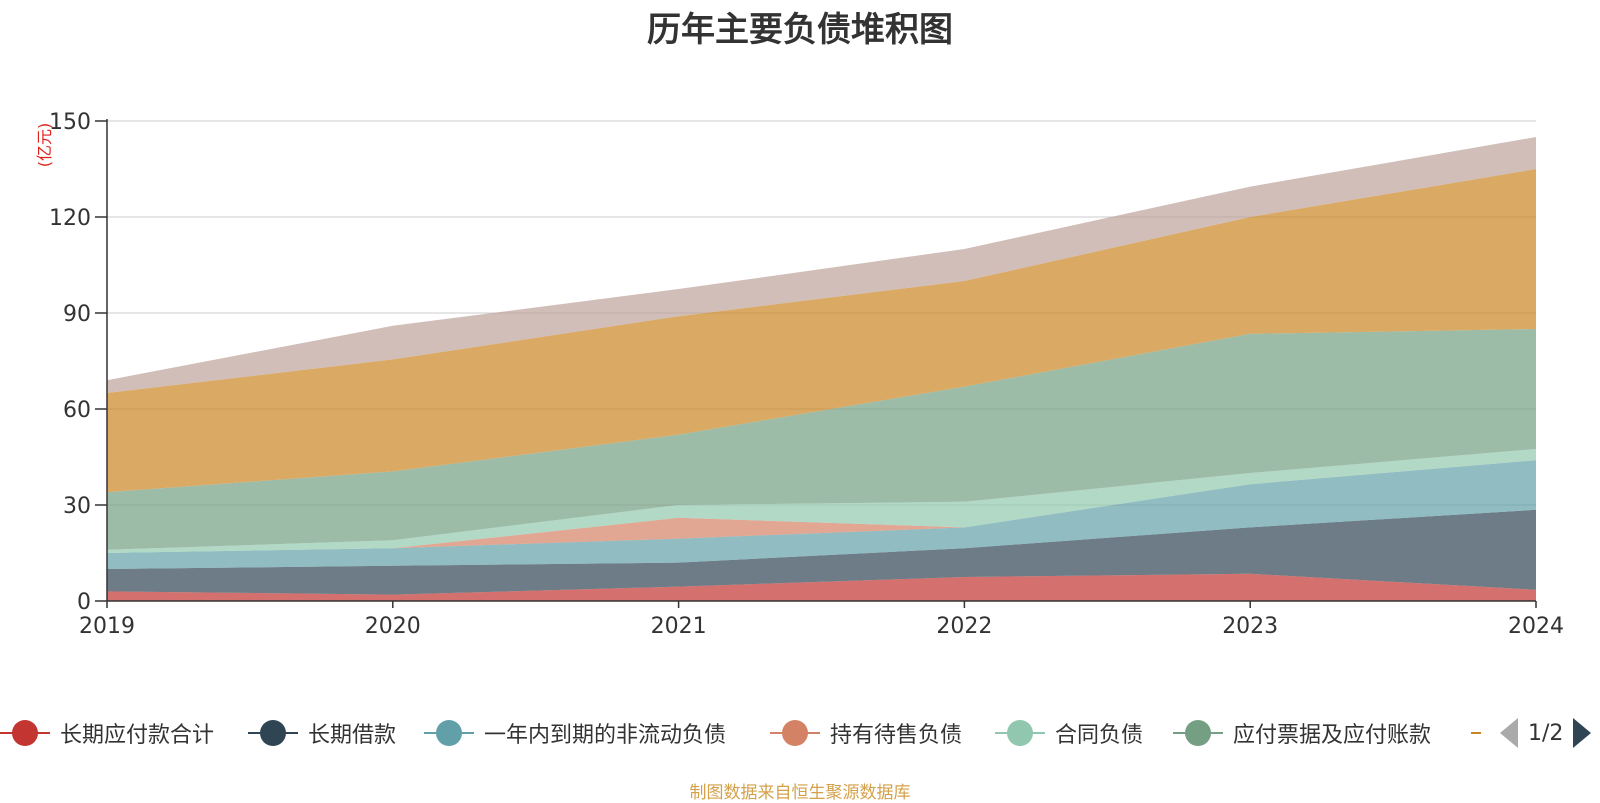  Describe the element at coordinates (107, 626) in the screenshot. I see `x-tick-label: 2019` at that location.